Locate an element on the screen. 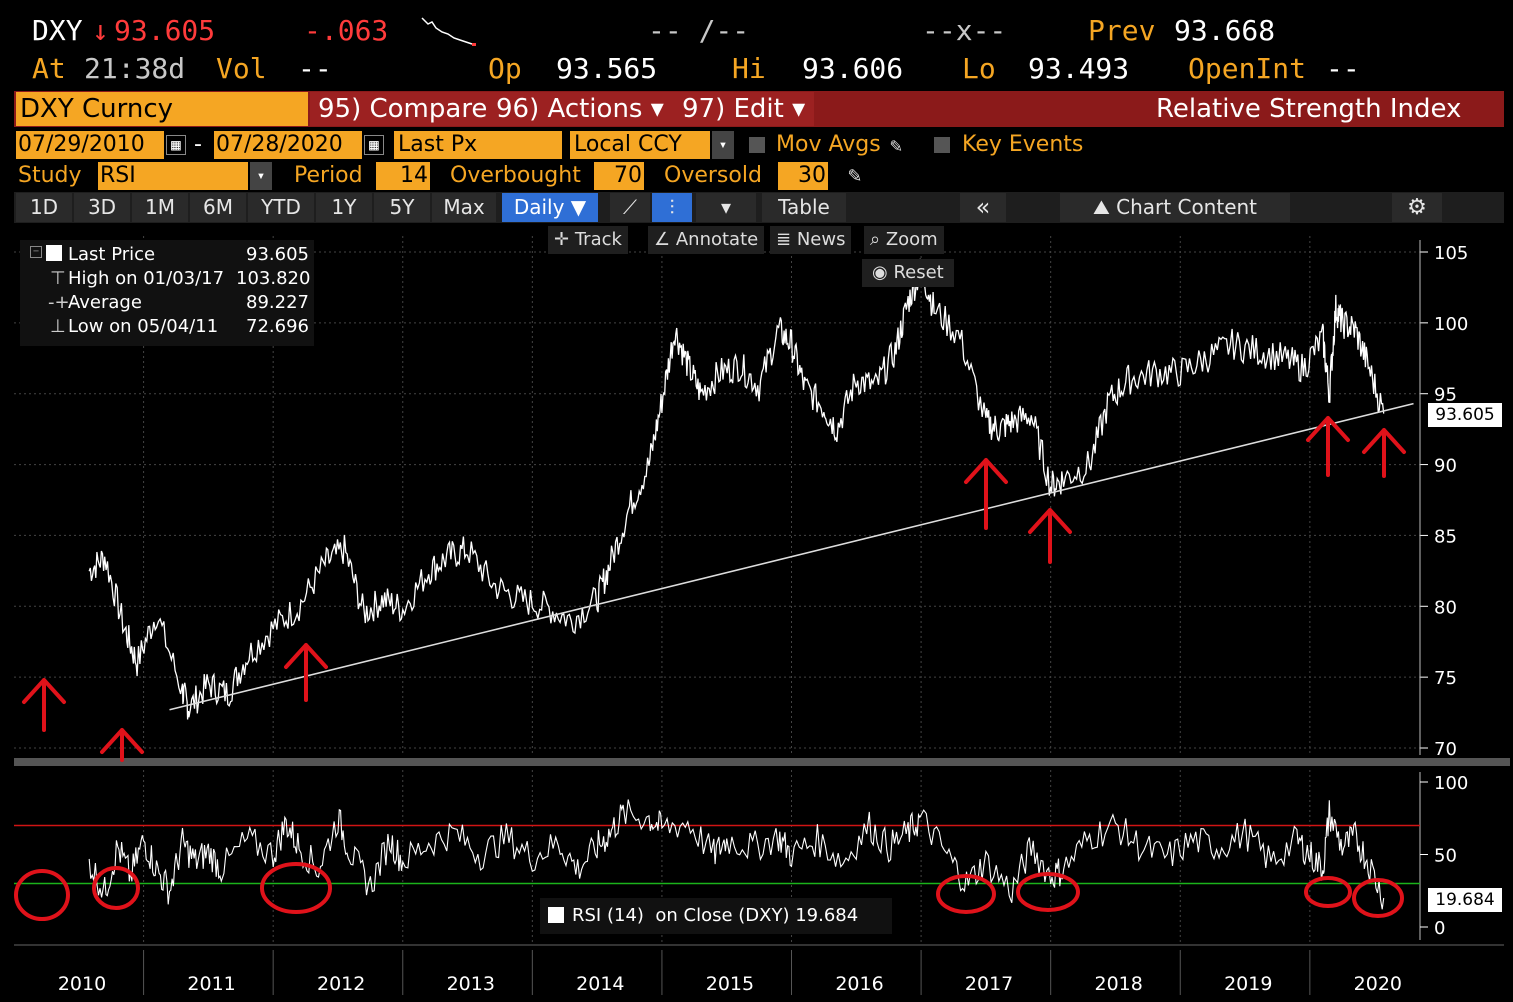 The height and width of the screenshot is (1002, 1513). oversold-label: Oversold is located at coordinates (713, 175).